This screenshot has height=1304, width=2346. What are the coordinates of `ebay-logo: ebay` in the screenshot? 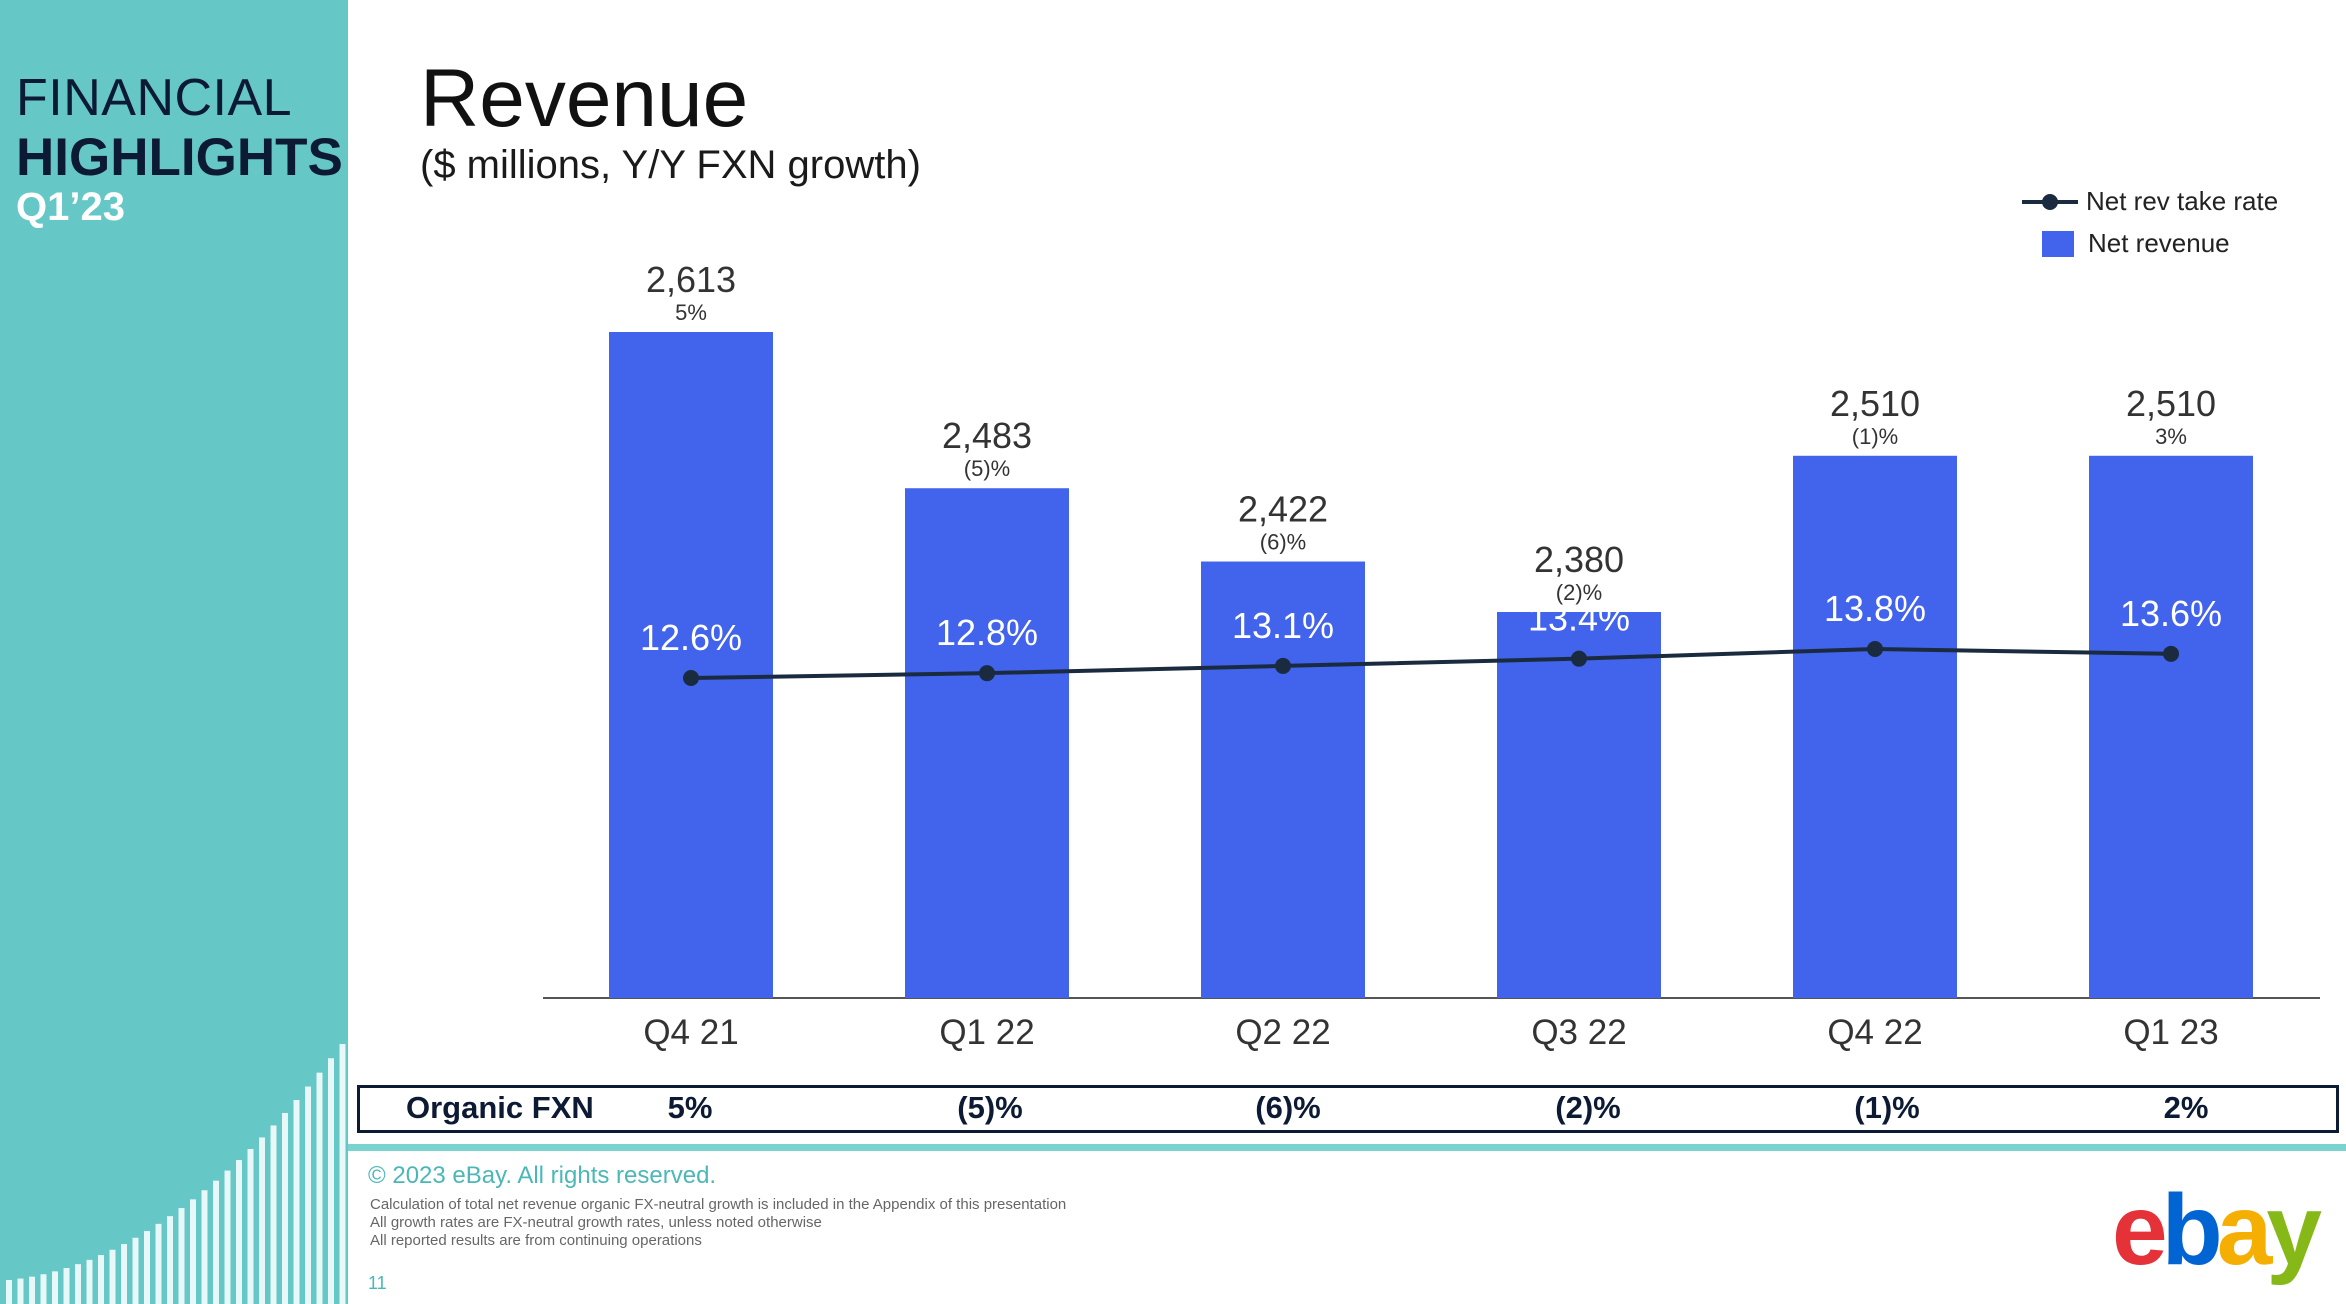 It's located at (2217, 1230).